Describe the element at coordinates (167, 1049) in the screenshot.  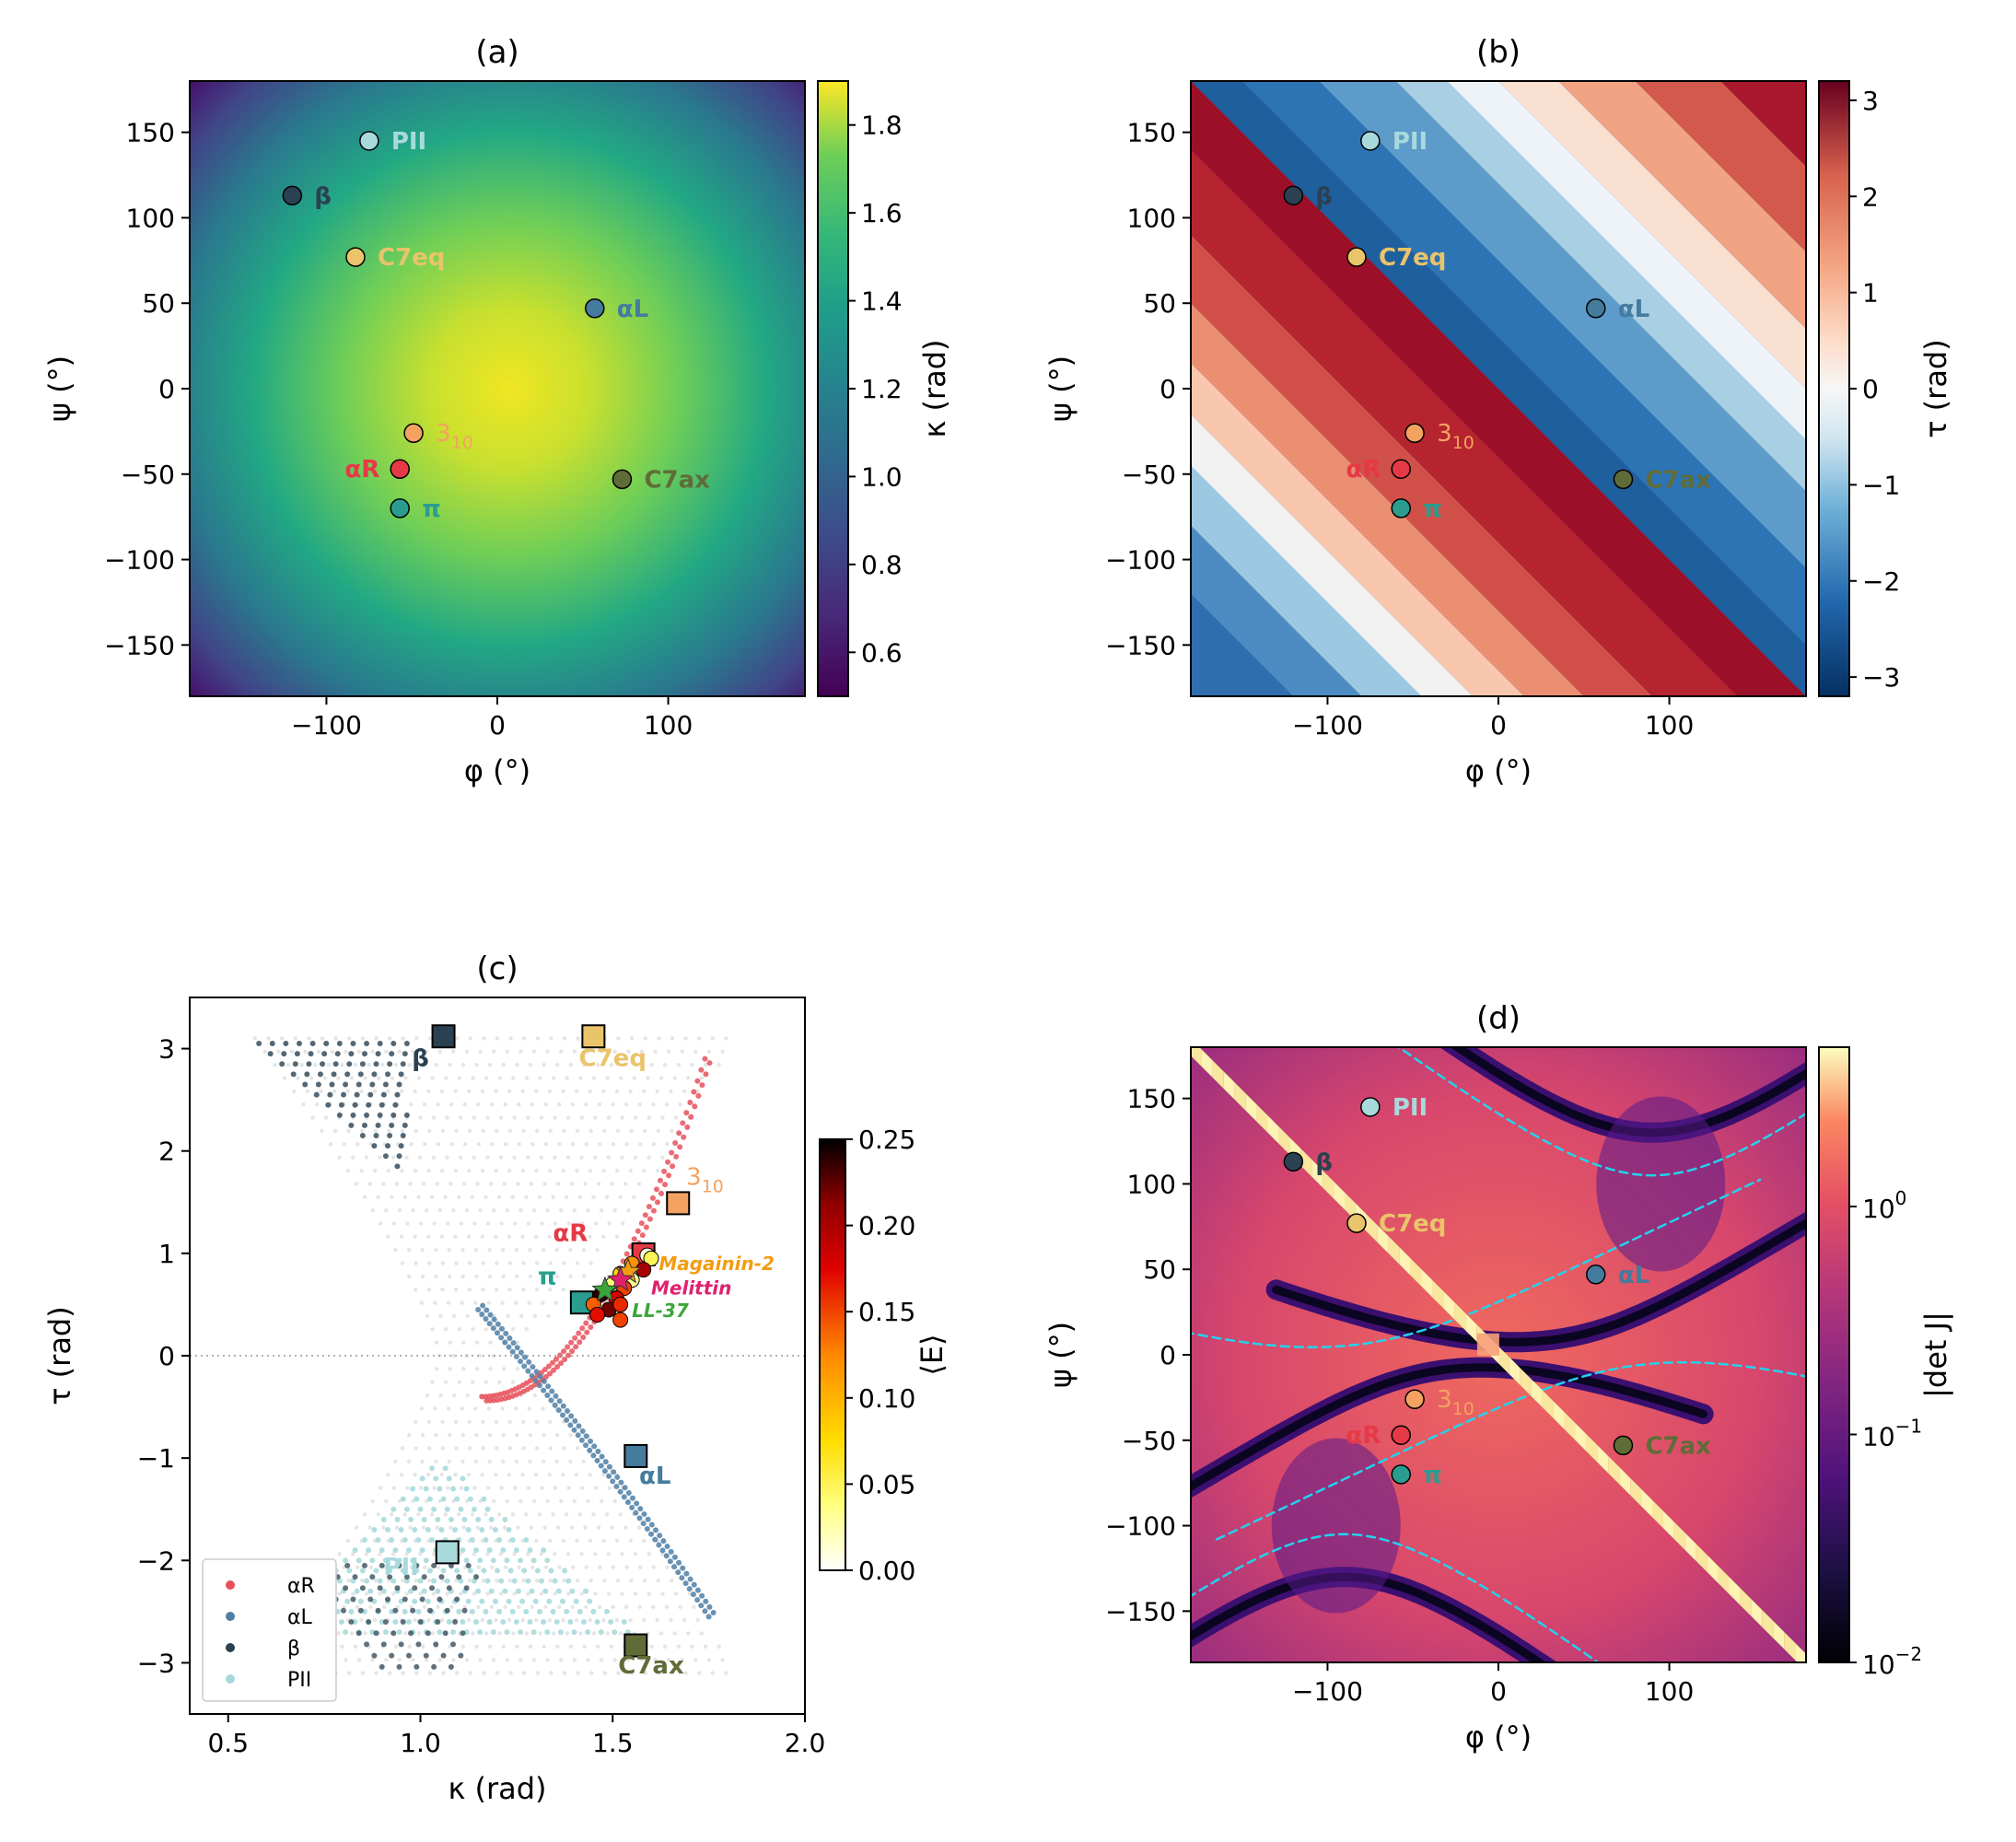
I see `y-tick-label: 3` at that location.